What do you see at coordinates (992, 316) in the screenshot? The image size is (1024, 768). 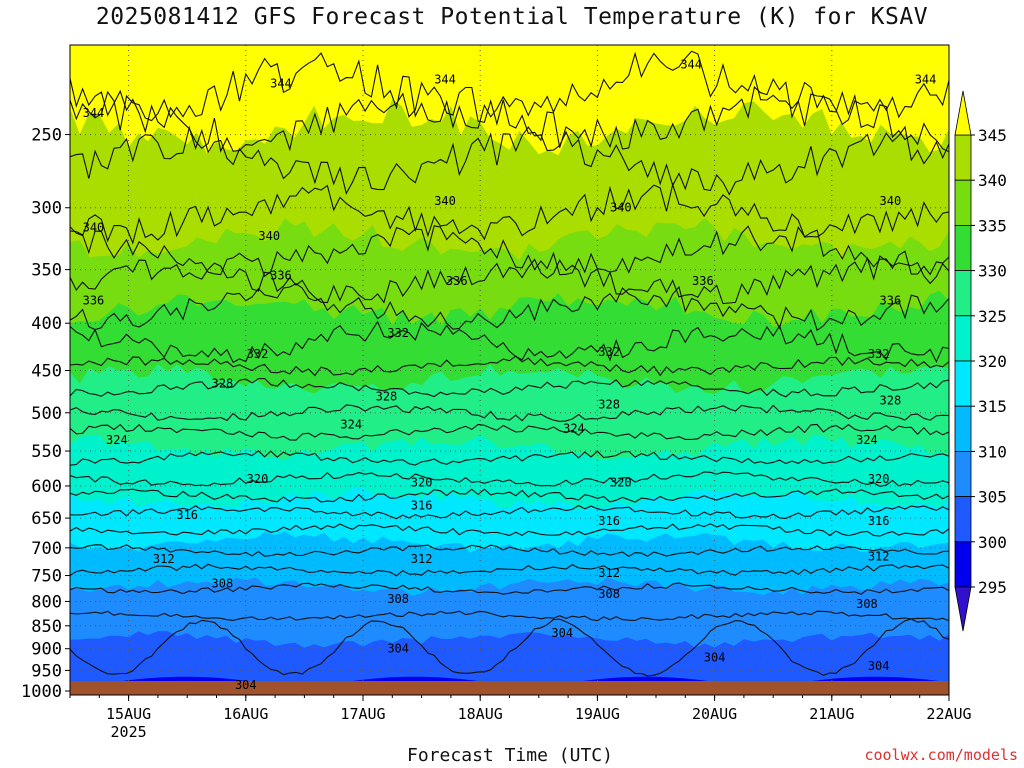 I see `colorbar-label-325: 325` at bounding box center [992, 316].